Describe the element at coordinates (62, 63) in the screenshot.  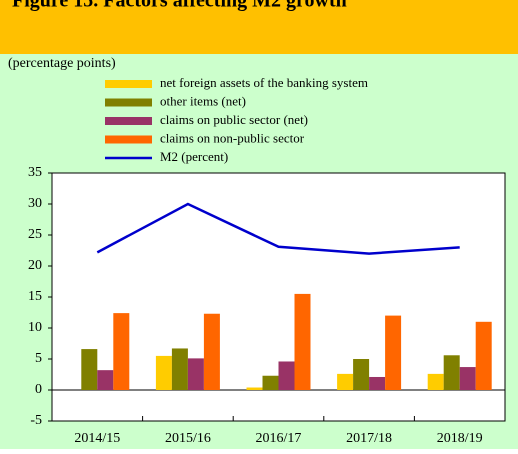
I see `y-axis-label: (percentage points)` at that location.